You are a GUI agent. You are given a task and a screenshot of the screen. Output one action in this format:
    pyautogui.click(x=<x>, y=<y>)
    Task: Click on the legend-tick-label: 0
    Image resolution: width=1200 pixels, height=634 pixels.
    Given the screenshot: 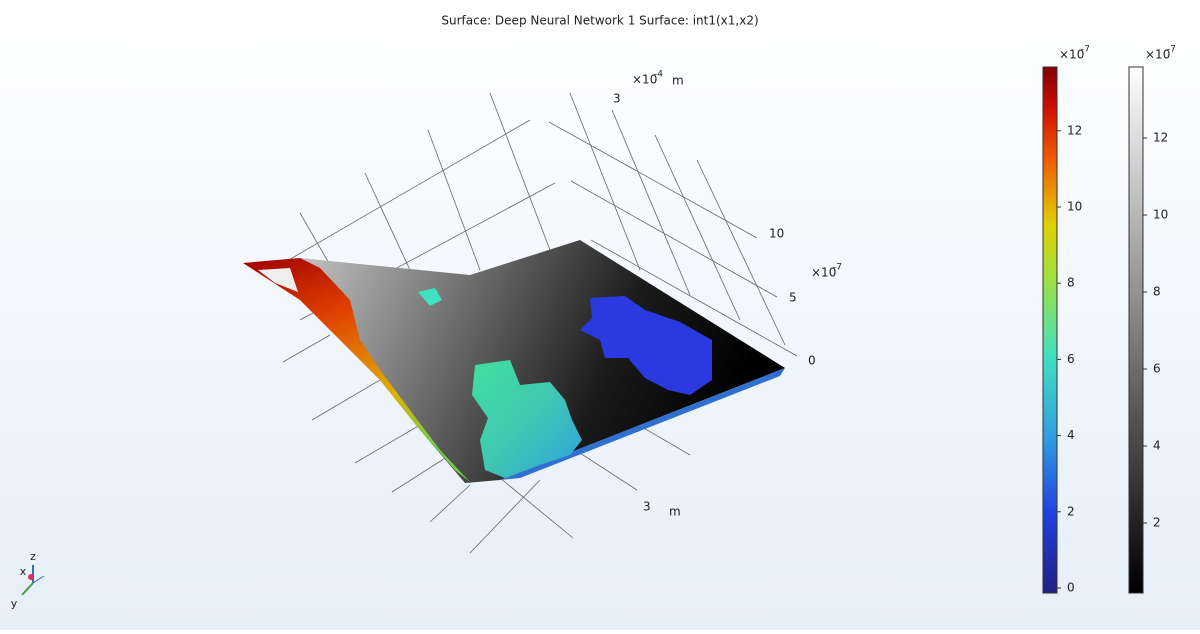 What is the action you would take?
    pyautogui.click(x=1071, y=588)
    